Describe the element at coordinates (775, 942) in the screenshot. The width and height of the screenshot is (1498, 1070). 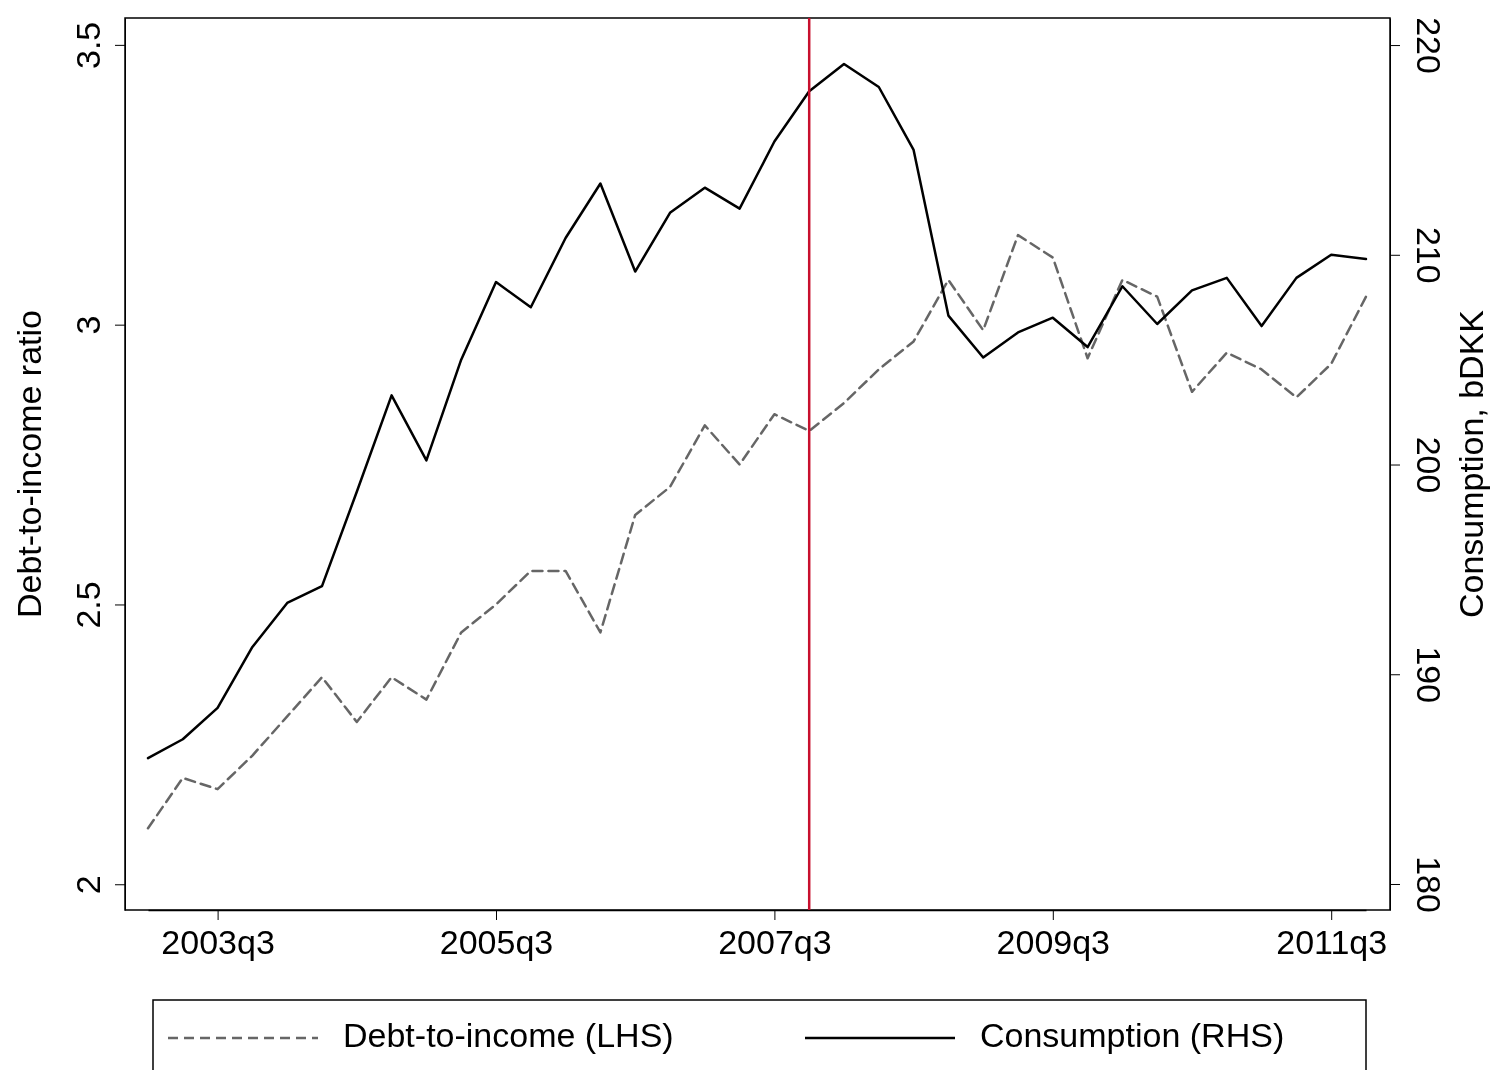
I see `x-tick-label: 2007q3` at that location.